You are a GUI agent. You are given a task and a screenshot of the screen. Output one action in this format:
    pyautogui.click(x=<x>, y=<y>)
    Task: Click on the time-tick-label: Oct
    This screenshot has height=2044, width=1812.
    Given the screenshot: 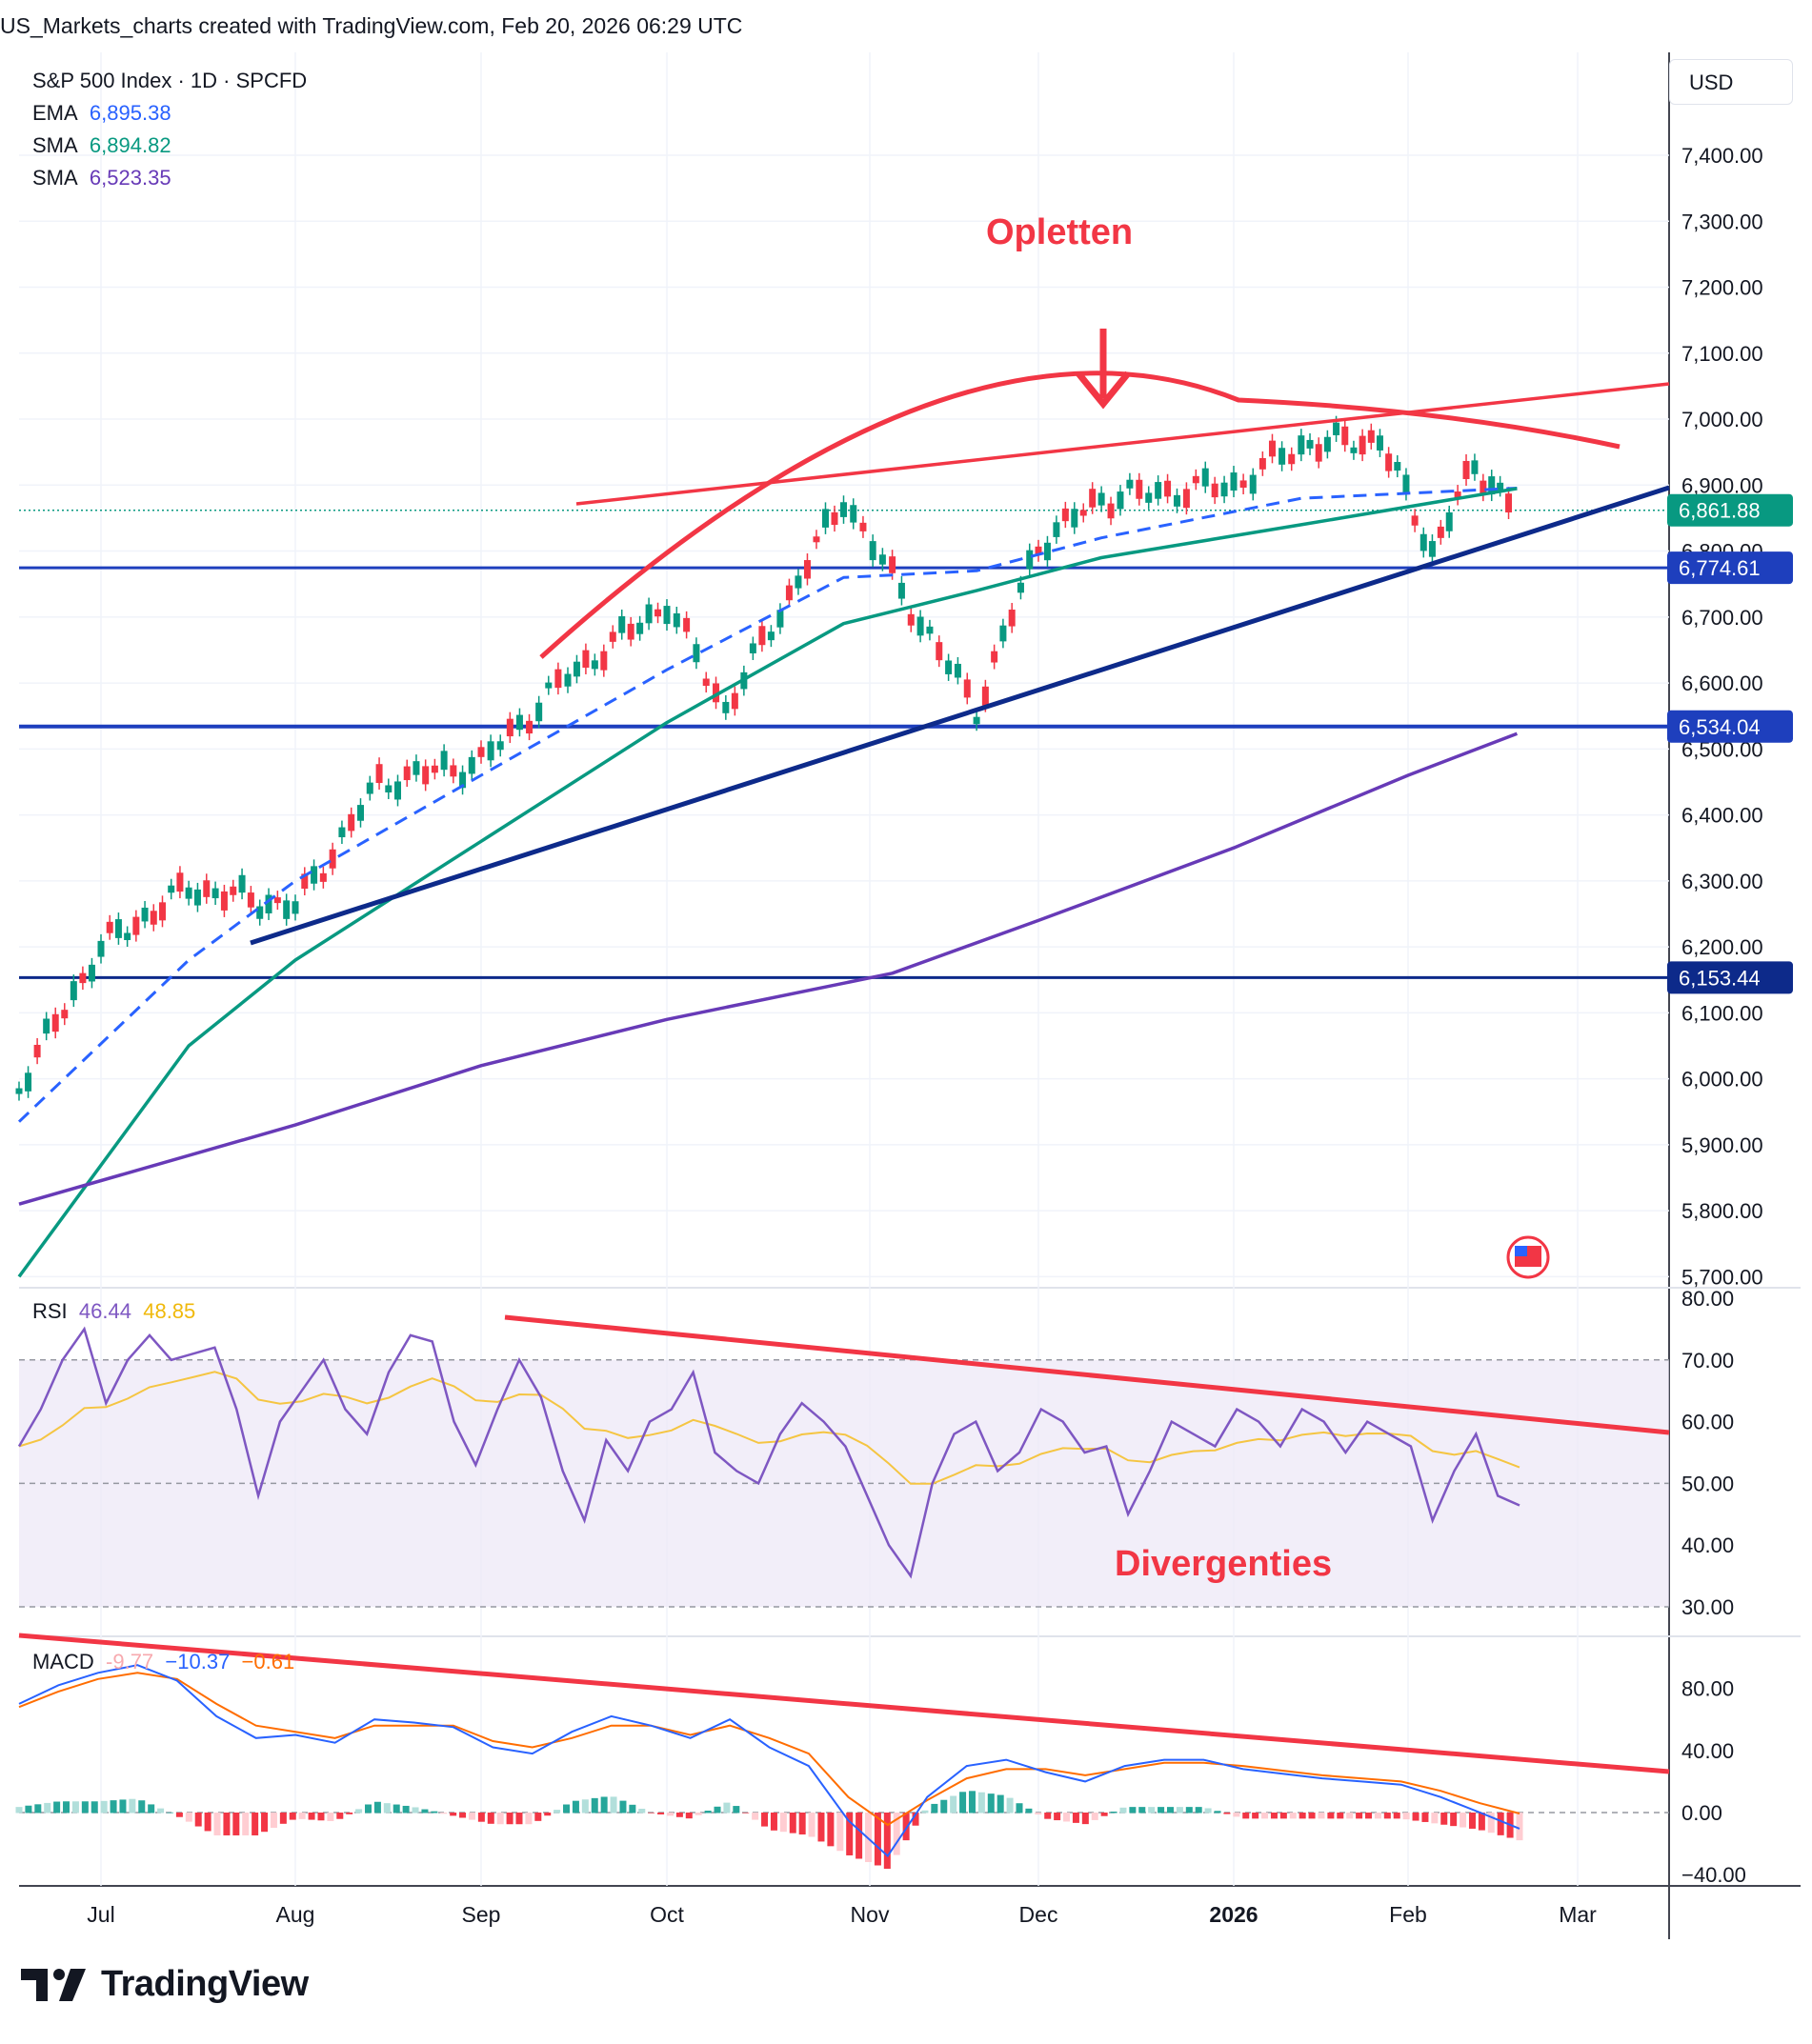 What is the action you would take?
    pyautogui.click(x=667, y=1914)
    